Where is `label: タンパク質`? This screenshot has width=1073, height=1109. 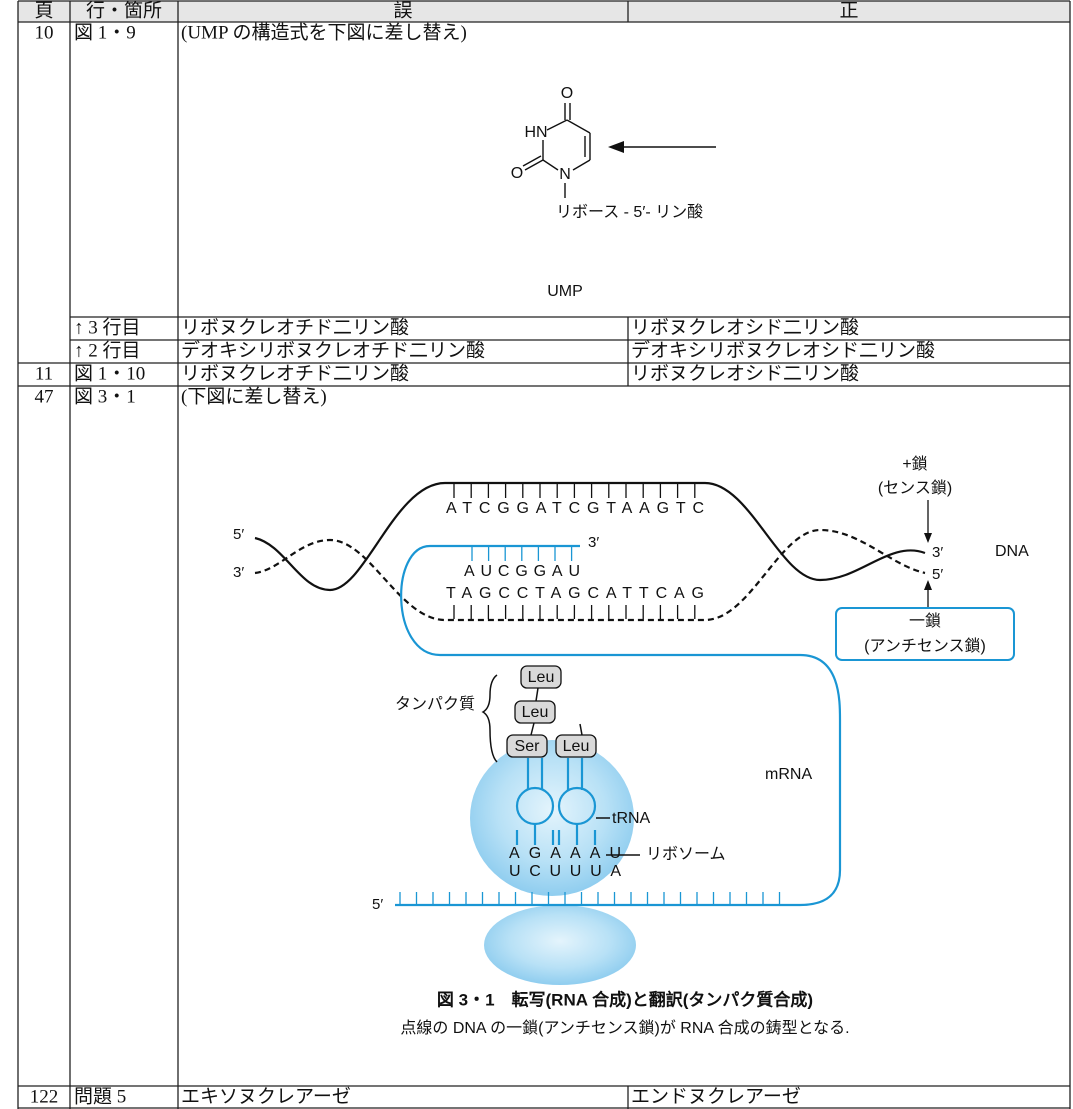 label: タンパク質 is located at coordinates (435, 704).